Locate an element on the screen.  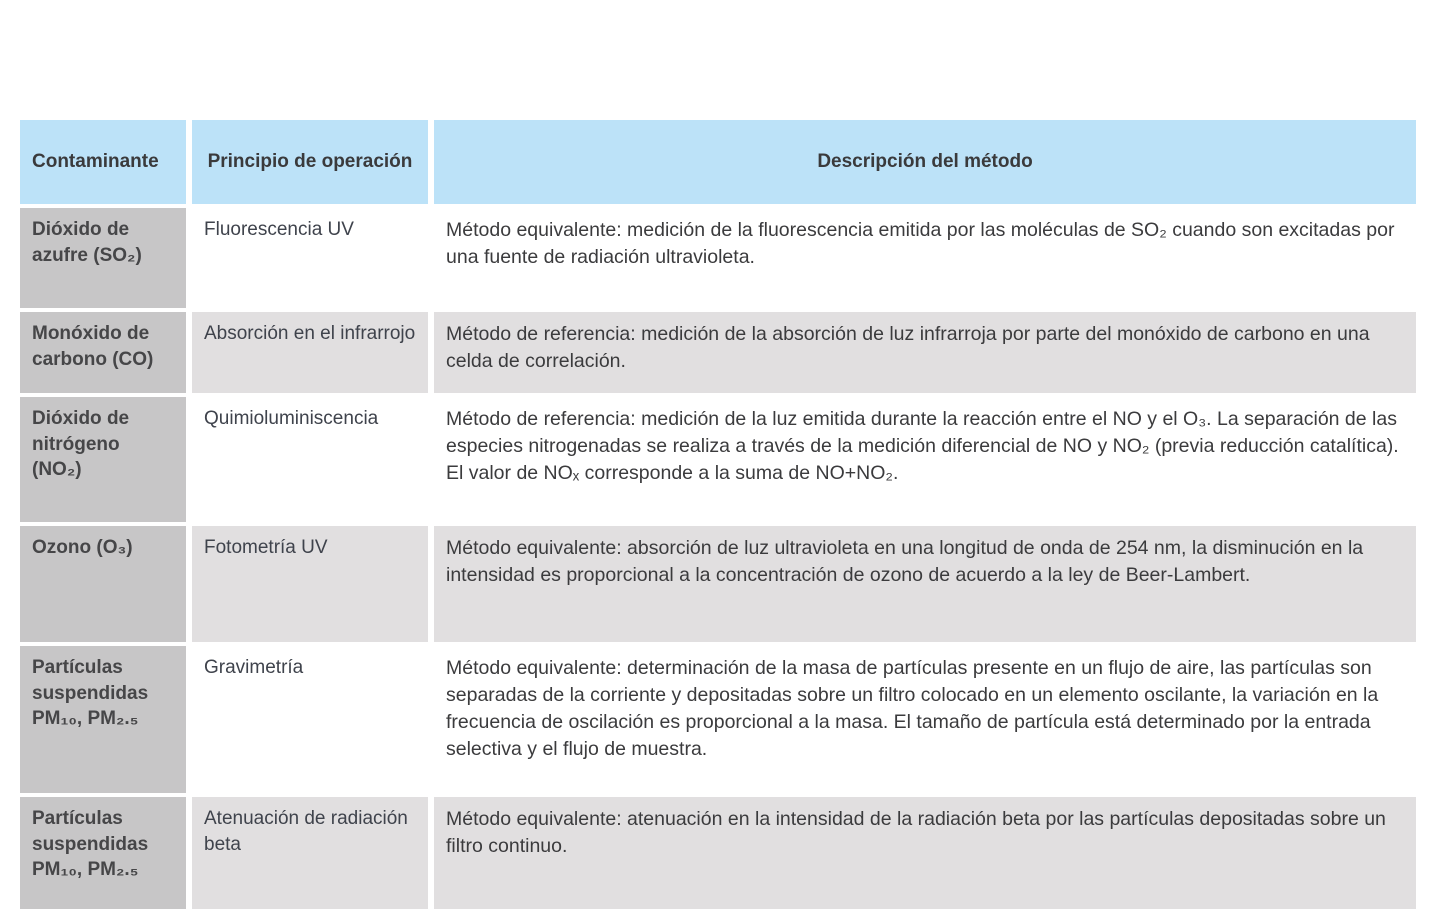
column-header-descripcion: Descripción del método is located at coordinates (925, 162).